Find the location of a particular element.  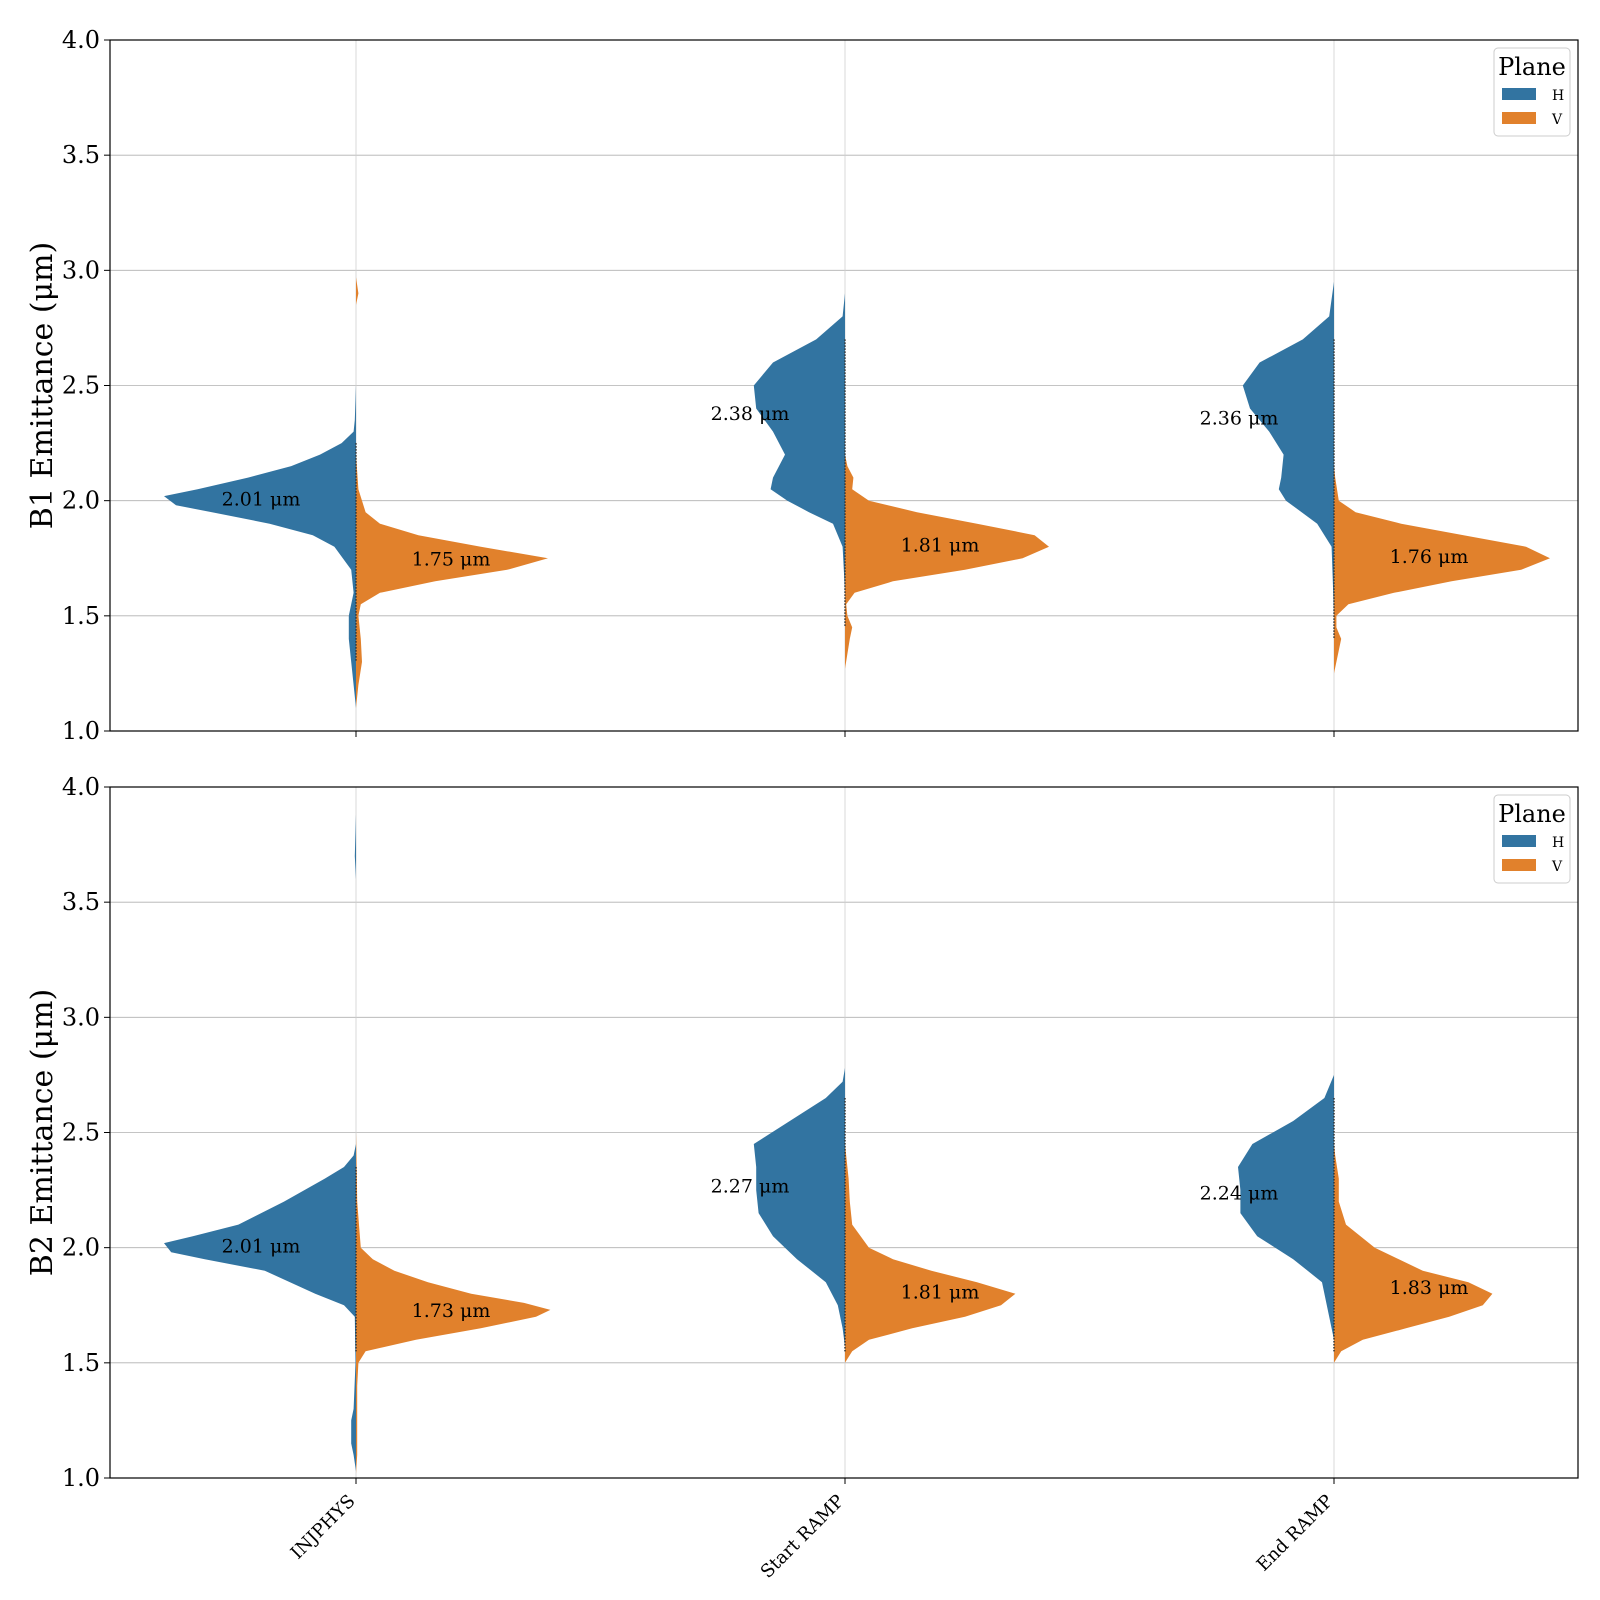

median-annotation-h: 2.24 μm is located at coordinates (1239, 1193).